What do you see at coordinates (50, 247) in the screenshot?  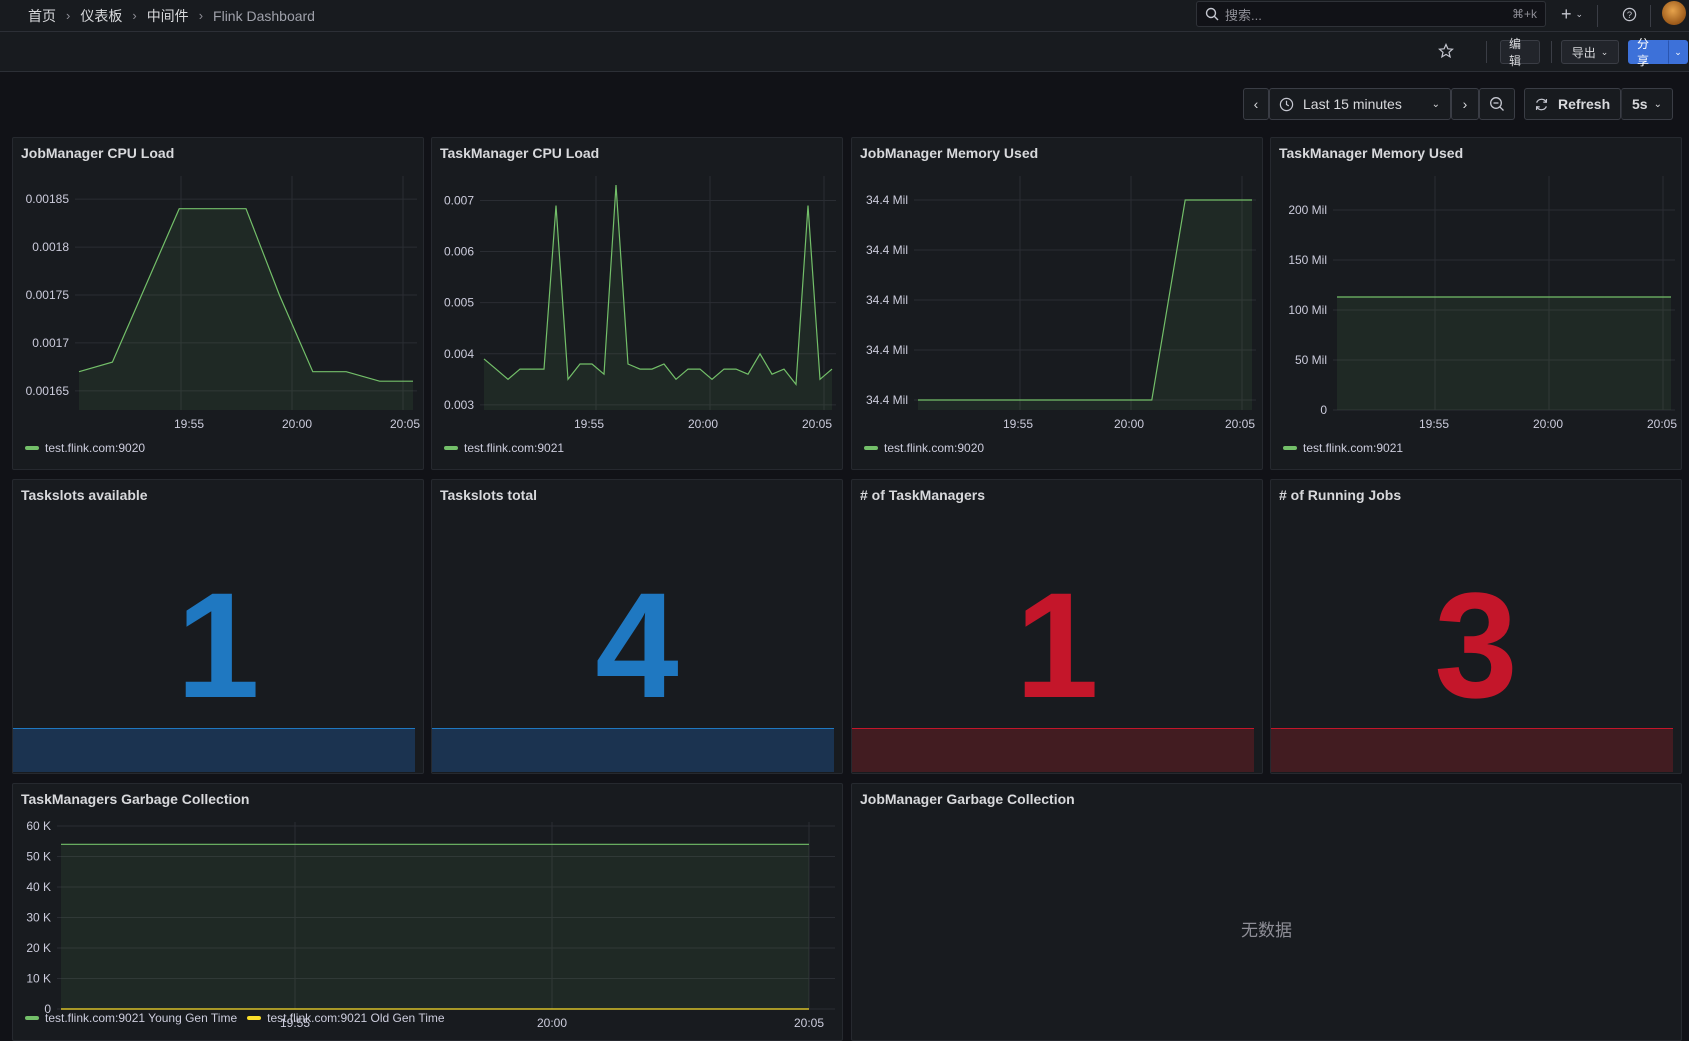 I see `y-tick-label: 0.0018` at bounding box center [50, 247].